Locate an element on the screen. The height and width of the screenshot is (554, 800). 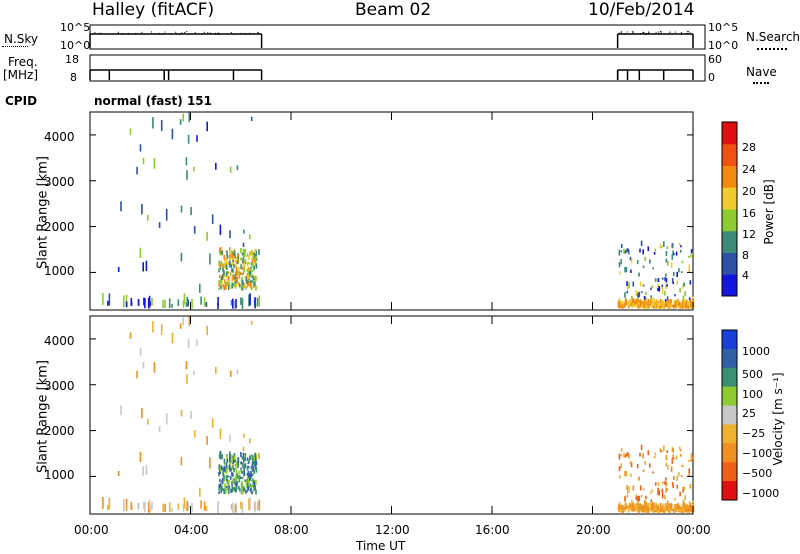
velocity-colorbar-label: Velocity [m s⁻¹] is located at coordinates (778, 419).